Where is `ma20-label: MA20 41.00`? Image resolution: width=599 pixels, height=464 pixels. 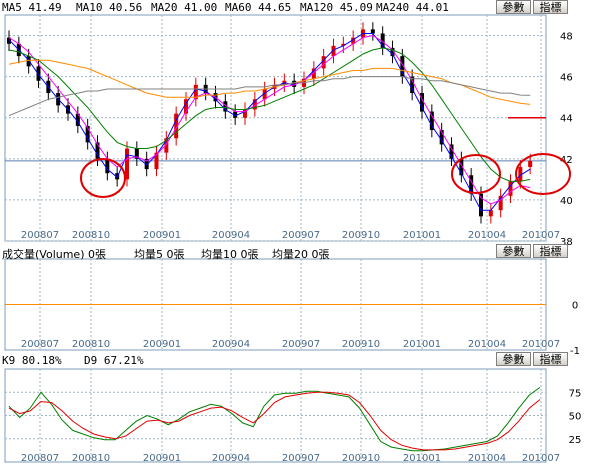 ma20-label: MA20 41.00 is located at coordinates (184, 7).